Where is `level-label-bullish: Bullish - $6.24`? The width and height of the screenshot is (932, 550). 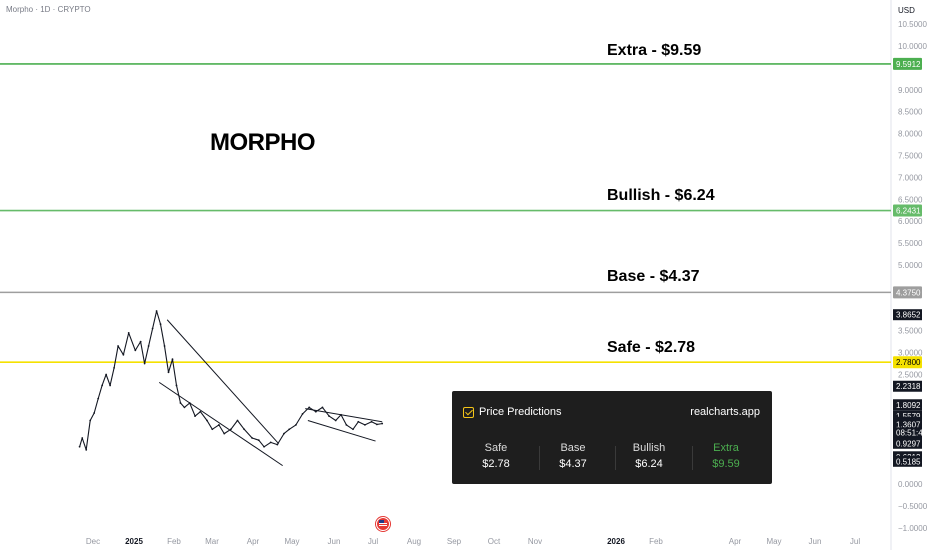 level-label-bullish: Bullish - $6.24 is located at coordinates (661, 195).